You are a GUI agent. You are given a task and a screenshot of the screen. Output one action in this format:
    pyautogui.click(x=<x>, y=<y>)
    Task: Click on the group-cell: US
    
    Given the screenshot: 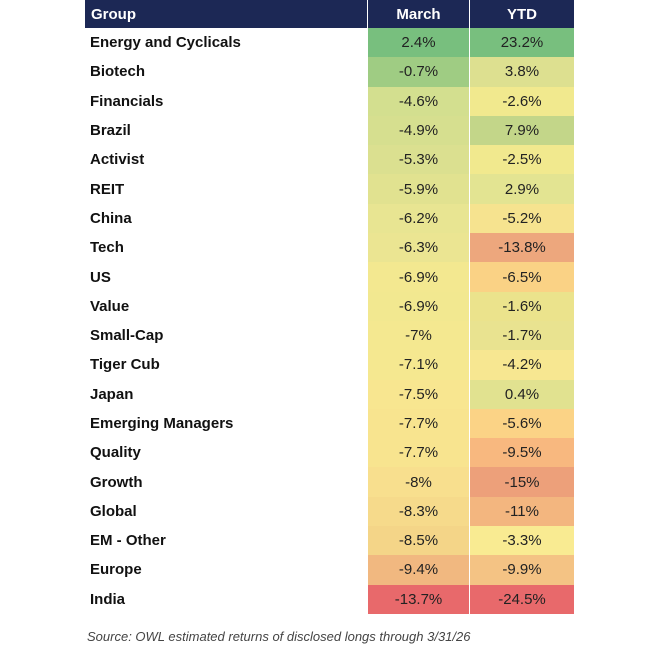 What is the action you would take?
    pyautogui.click(x=100, y=277)
    